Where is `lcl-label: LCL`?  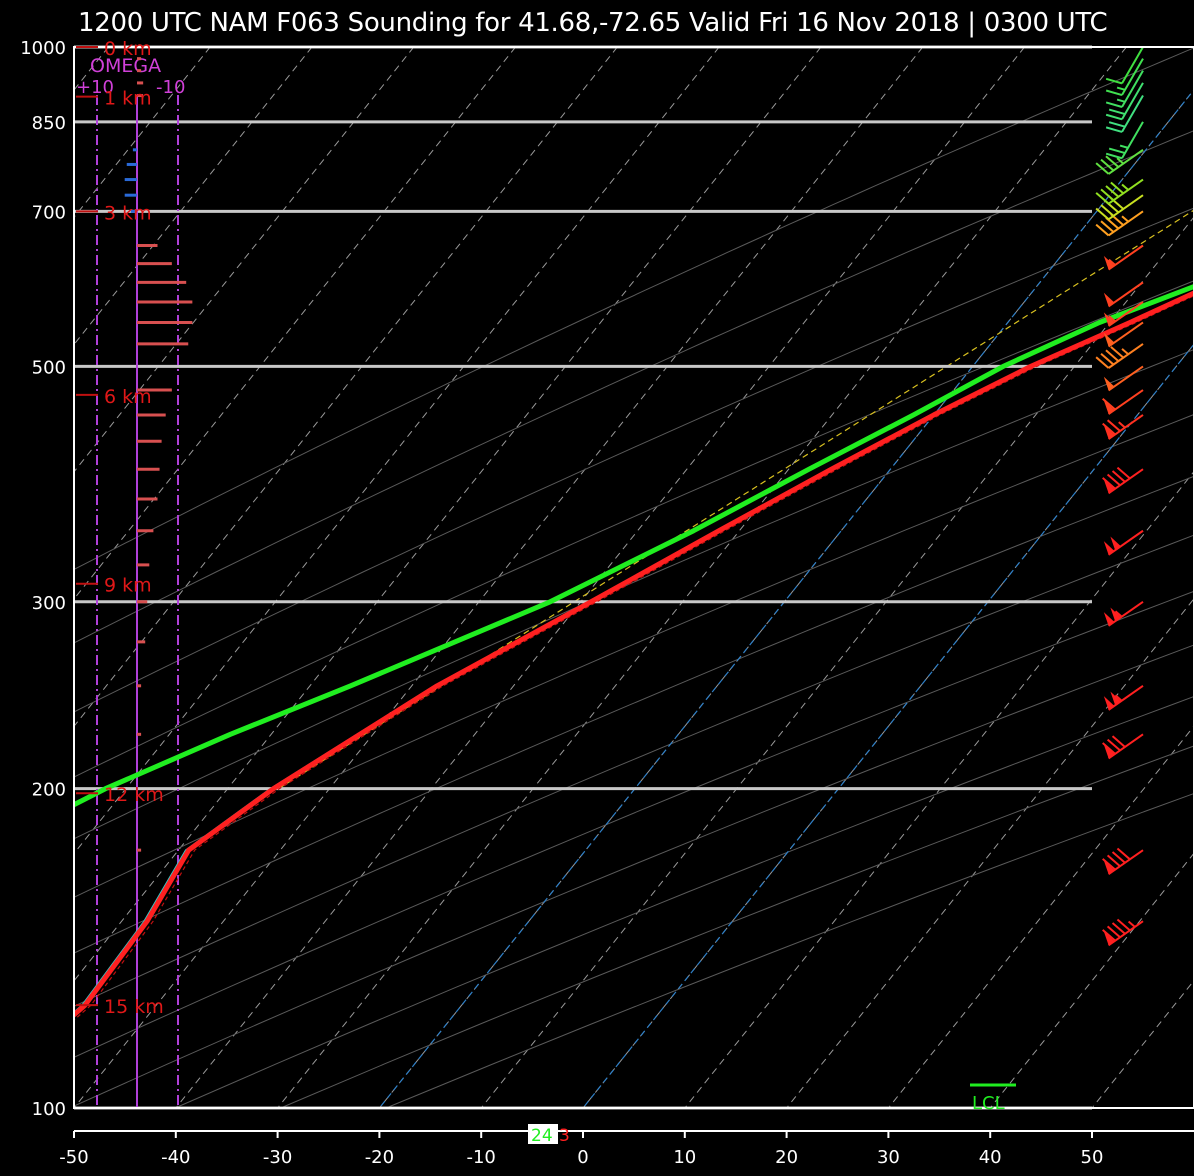 lcl-label: LCL is located at coordinates (988, 1103).